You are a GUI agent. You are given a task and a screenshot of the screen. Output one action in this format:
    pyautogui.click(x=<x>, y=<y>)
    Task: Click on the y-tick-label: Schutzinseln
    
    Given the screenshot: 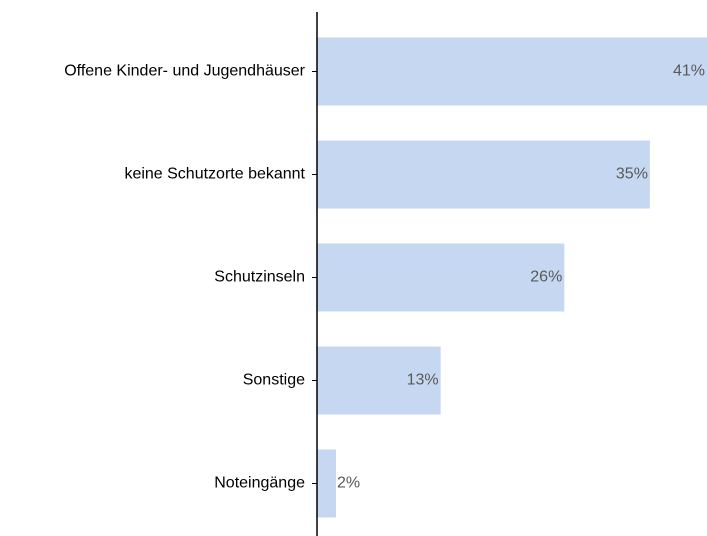 What is the action you would take?
    pyautogui.click(x=259, y=277)
    